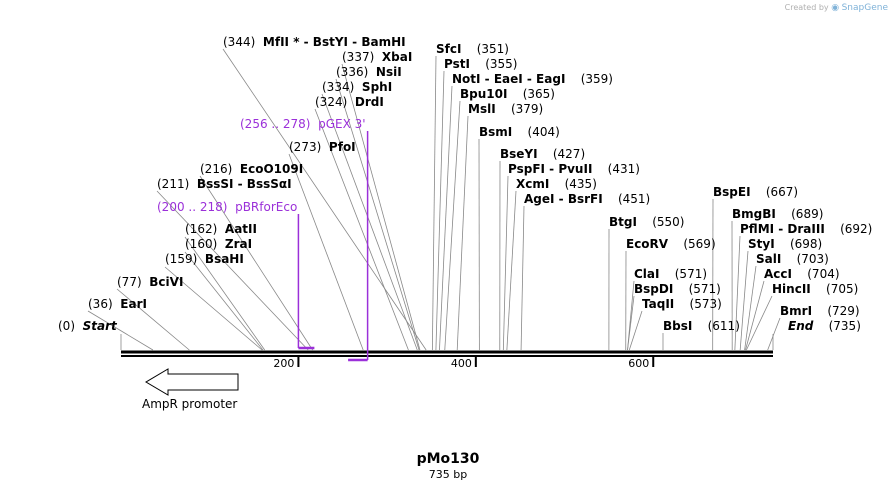 The height and width of the screenshot is (490, 896). What do you see at coordinates (492, 49) in the screenshot?
I see `site-position: (351)` at bounding box center [492, 49].